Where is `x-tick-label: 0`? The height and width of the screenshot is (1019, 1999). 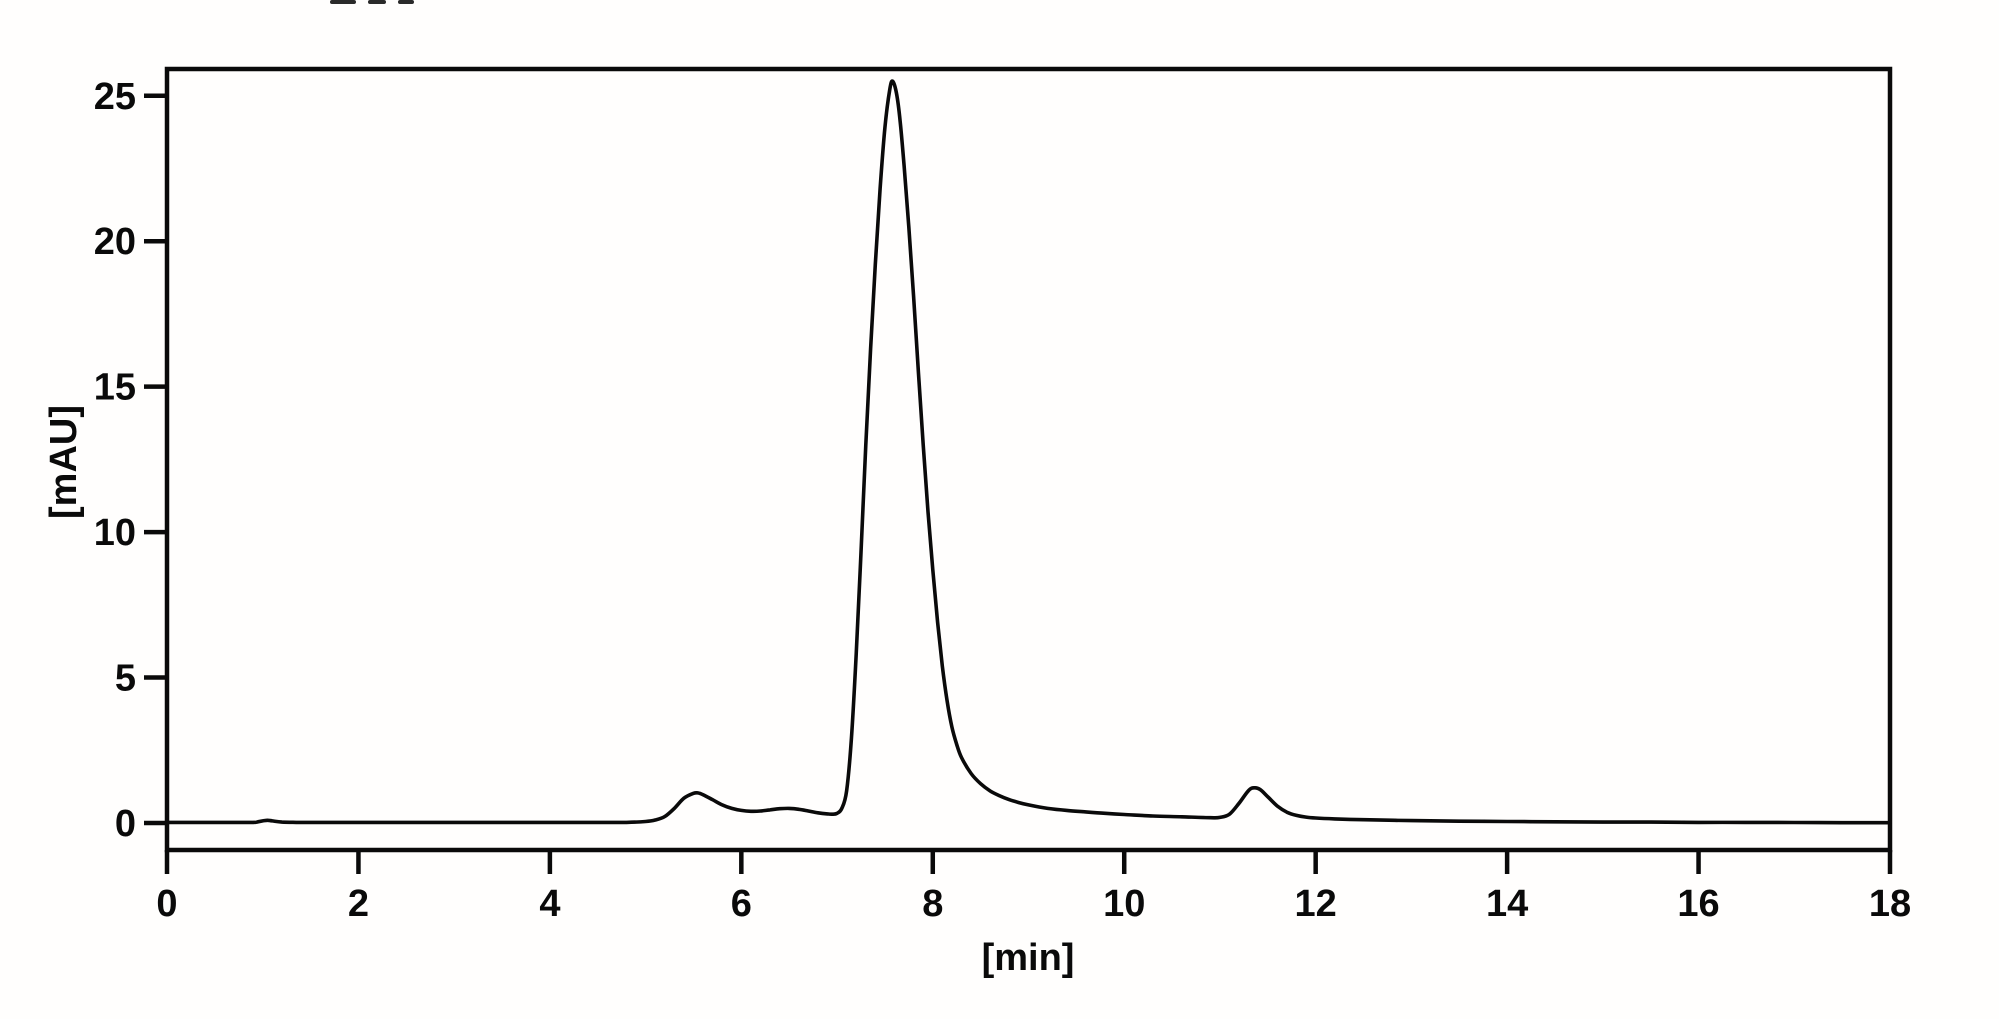
x-tick-label: 0 is located at coordinates (166, 904).